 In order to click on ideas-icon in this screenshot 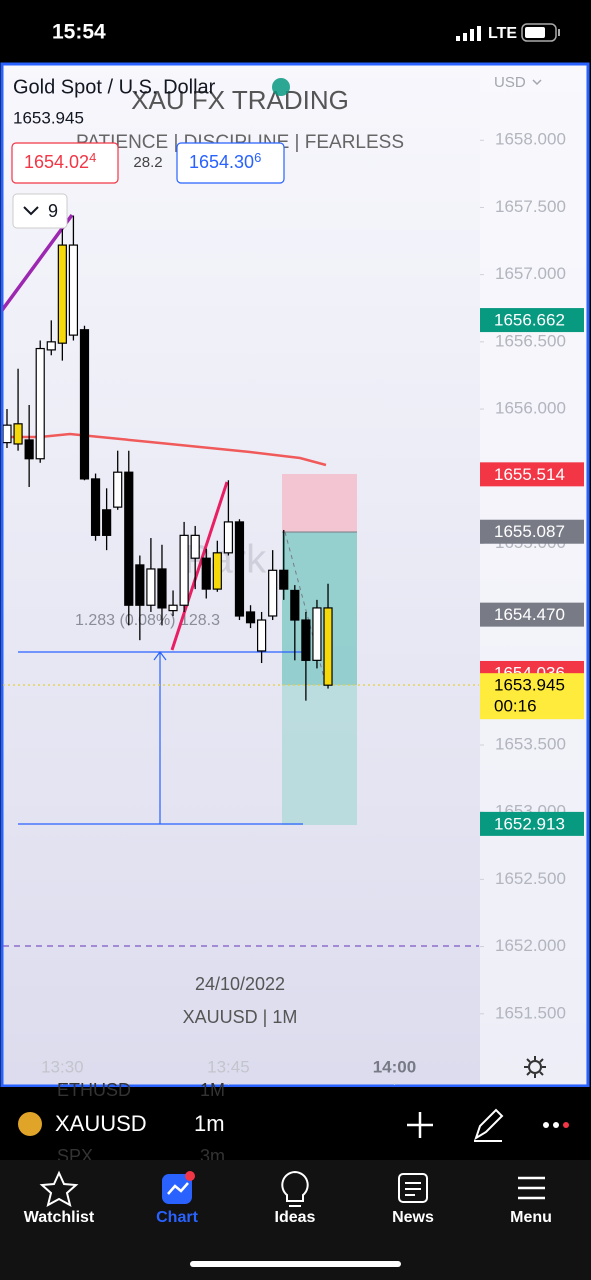, I will do `click(295, 1188)`.